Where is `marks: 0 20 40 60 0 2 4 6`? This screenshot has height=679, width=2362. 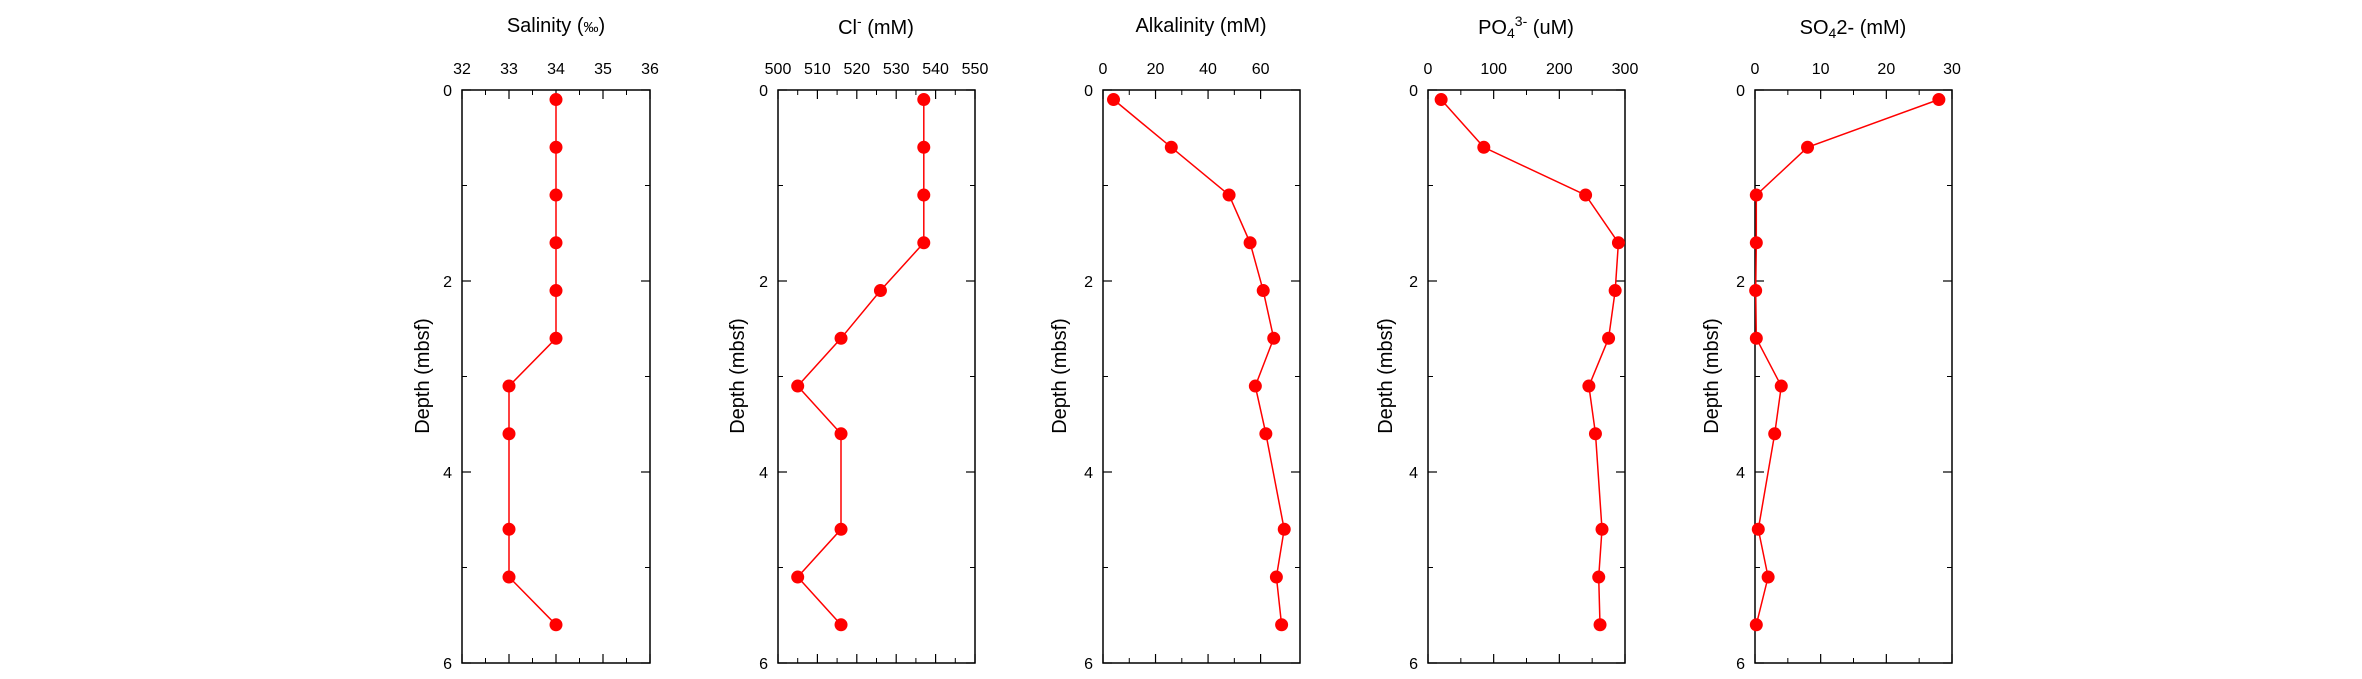
marks: 0 20 40 60 0 2 4 6 is located at coordinates (1192, 367).